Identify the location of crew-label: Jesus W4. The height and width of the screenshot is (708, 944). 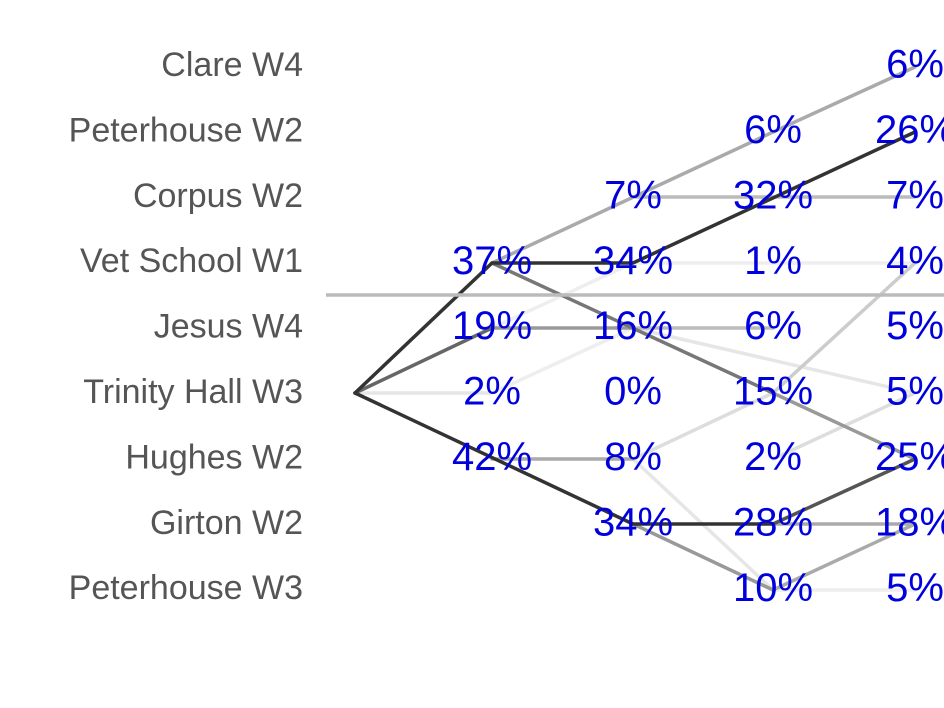
(228, 327).